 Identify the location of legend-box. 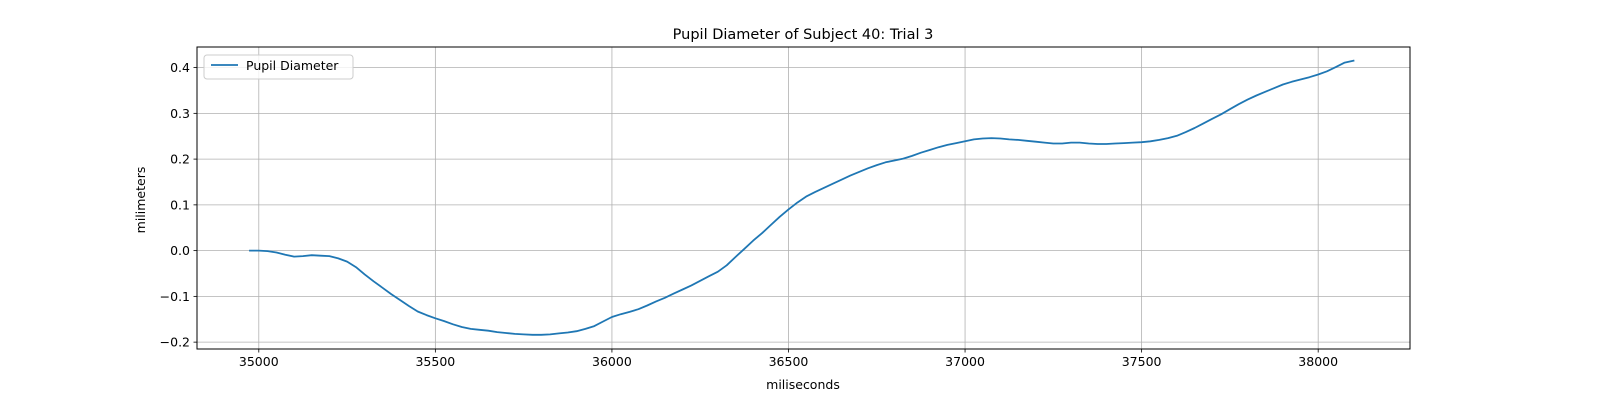
(278, 67).